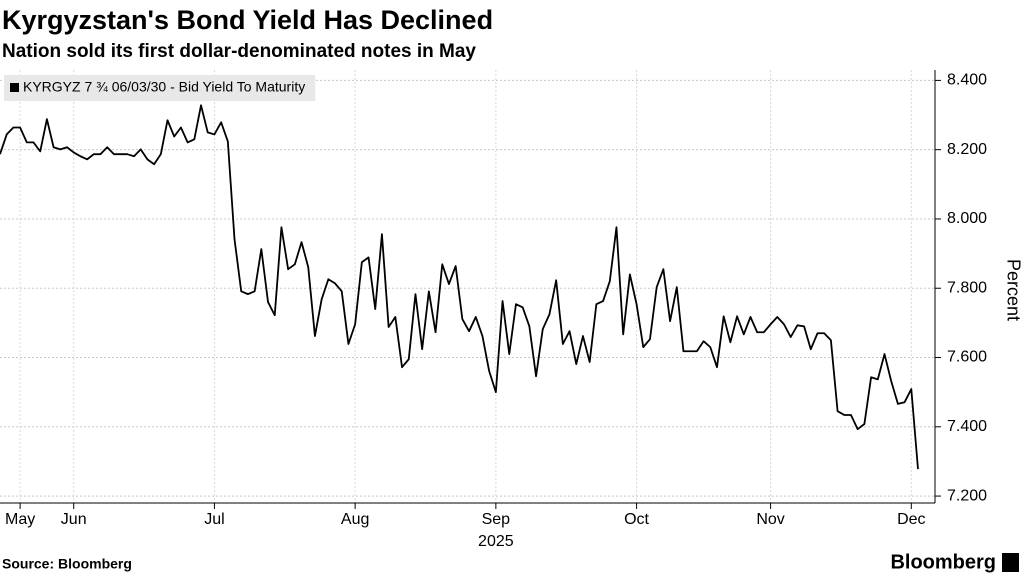  Describe the element at coordinates (1010, 562) in the screenshot. I see `brand-icon` at that location.